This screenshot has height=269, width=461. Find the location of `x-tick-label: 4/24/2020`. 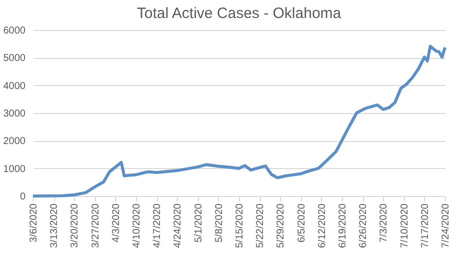

x-tick-label: 4/24/2020 is located at coordinates (178, 225).